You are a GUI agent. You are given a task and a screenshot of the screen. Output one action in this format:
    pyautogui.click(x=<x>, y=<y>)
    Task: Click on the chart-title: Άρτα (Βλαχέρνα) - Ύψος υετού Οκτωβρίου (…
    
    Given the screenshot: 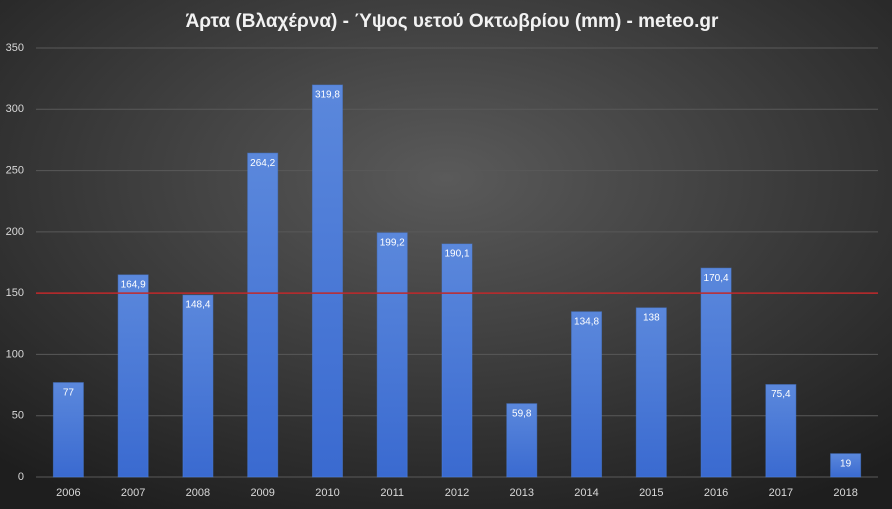 What is the action you would take?
    pyautogui.click(x=452, y=21)
    